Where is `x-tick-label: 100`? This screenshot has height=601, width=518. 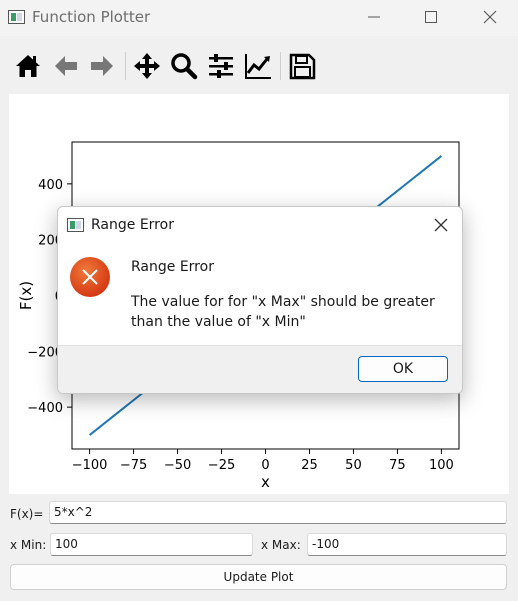
x-tick-label: 100 is located at coordinates (441, 465).